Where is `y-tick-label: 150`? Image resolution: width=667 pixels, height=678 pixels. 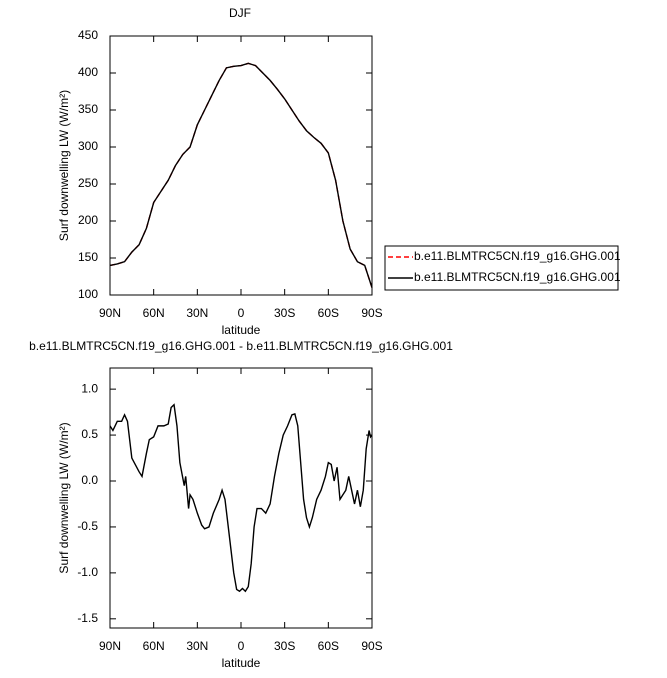
y-tick-label: 150 is located at coordinates (88, 257).